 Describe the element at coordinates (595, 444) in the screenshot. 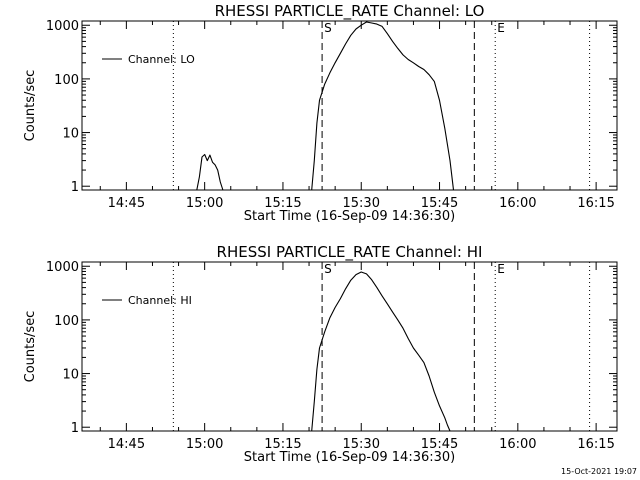

I see `panel-2-x-tick-label-6: 16:15` at that location.